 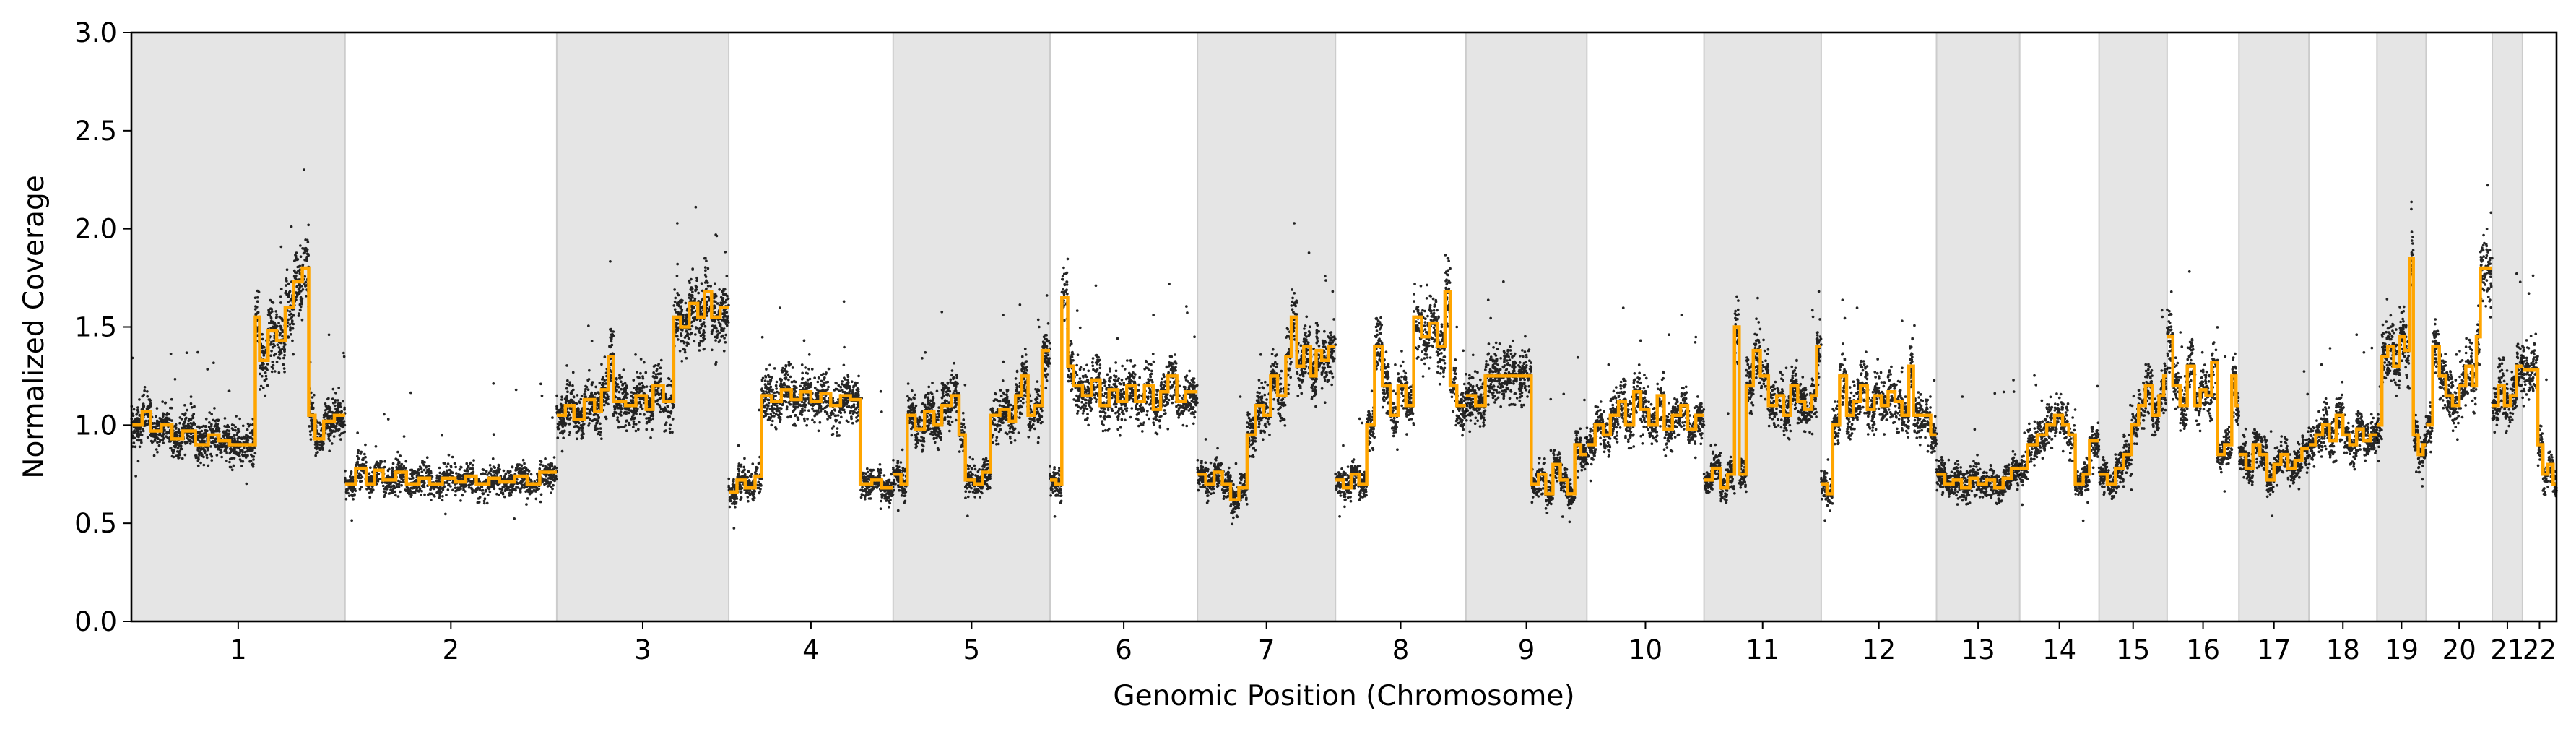 What do you see at coordinates (1266, 408) in the screenshot?
I see `segment-line-chr7` at bounding box center [1266, 408].